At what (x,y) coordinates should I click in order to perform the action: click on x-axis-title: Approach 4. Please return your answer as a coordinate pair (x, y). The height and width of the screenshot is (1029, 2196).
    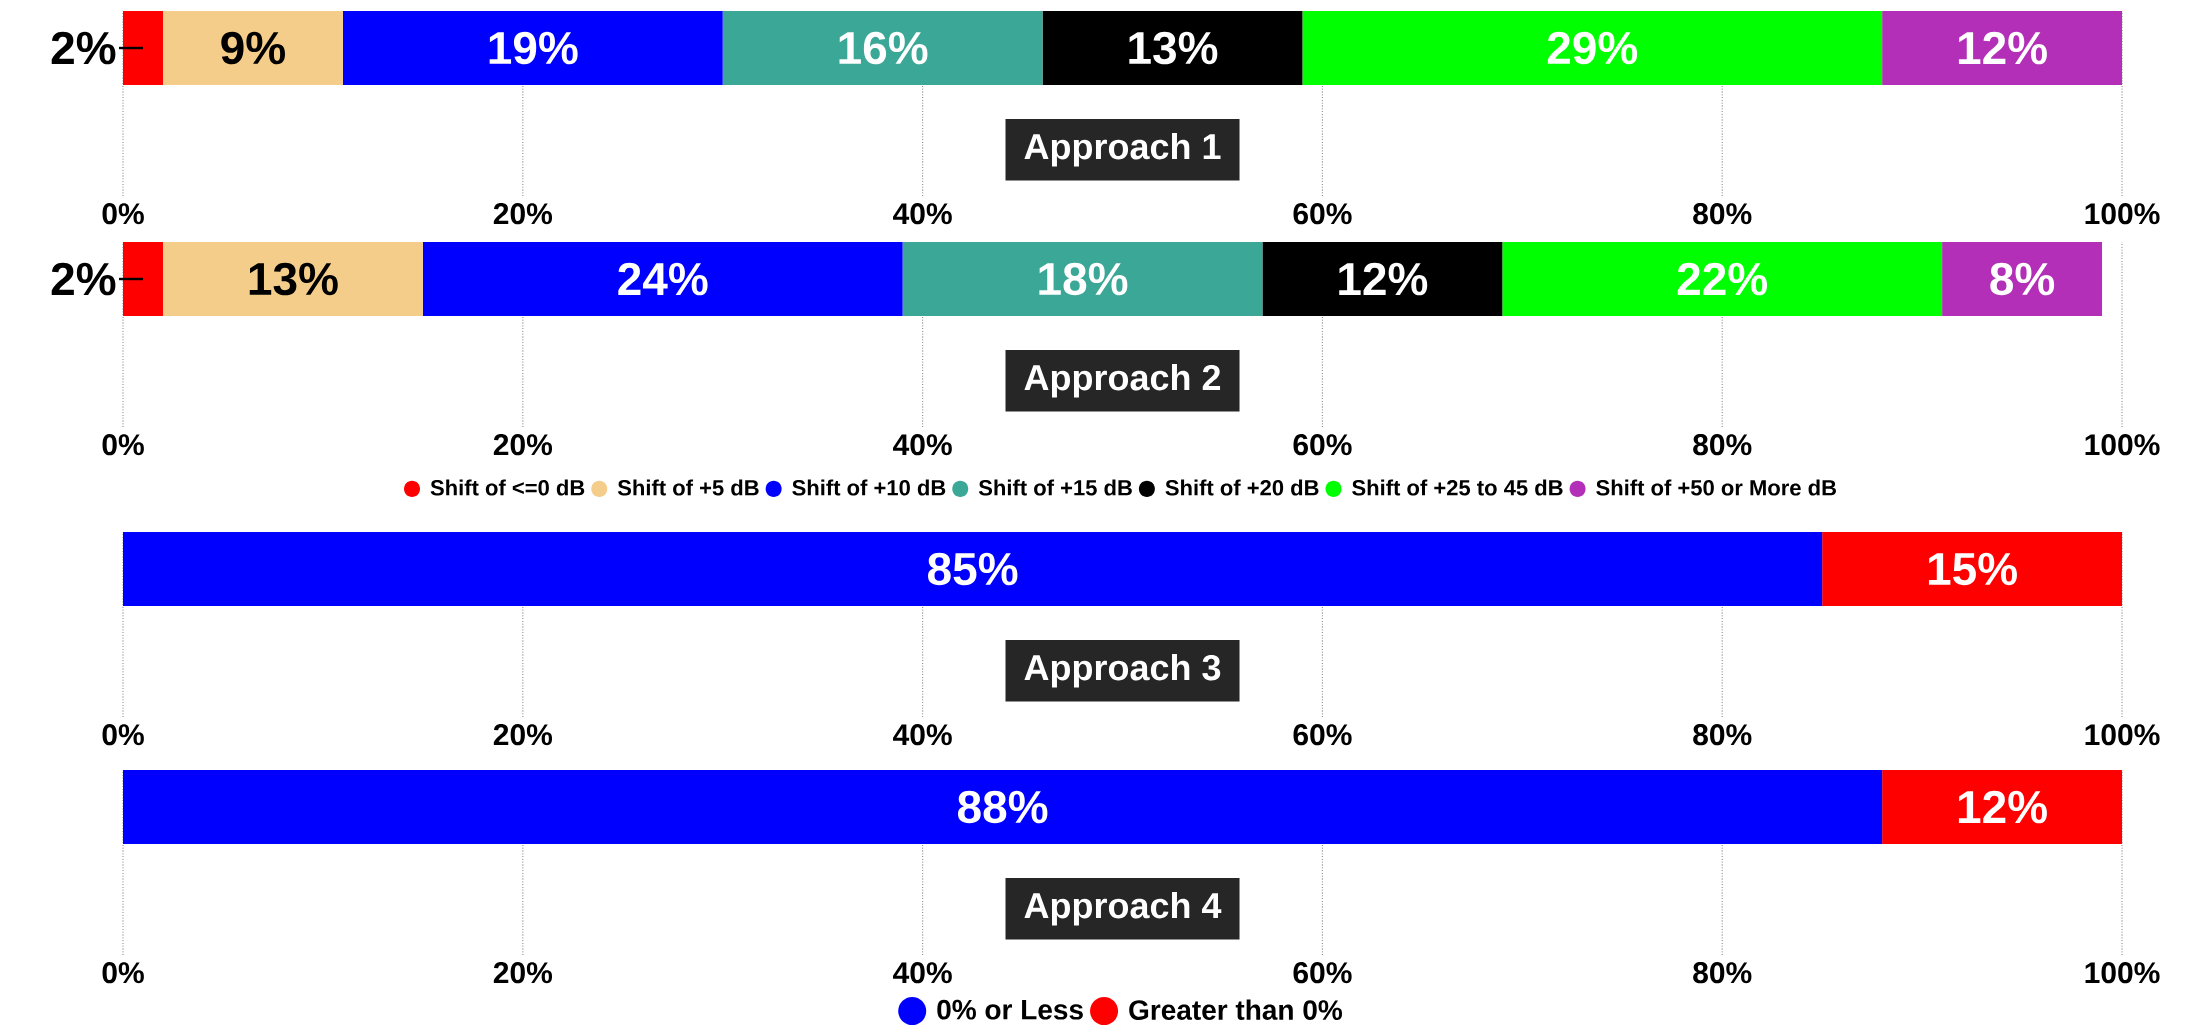
    Looking at the image, I should click on (1123, 908).